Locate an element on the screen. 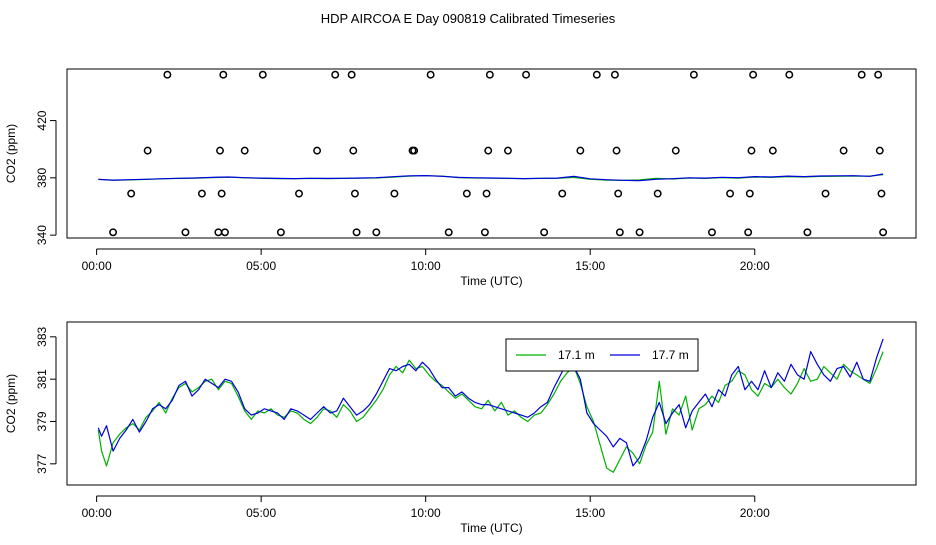  y-tick-label: 380 is located at coordinates (42, 178).